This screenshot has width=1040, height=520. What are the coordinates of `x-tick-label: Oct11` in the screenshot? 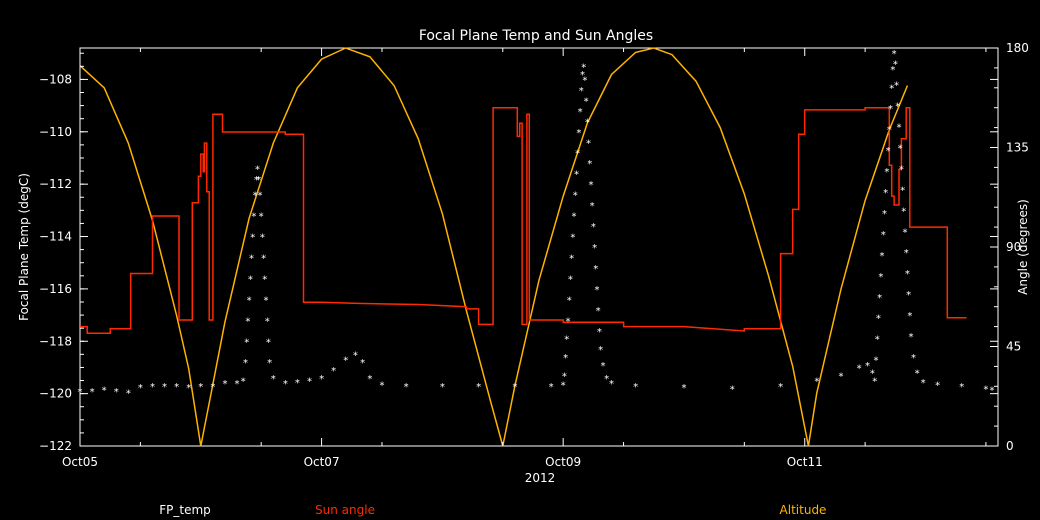 It's located at (805, 462).